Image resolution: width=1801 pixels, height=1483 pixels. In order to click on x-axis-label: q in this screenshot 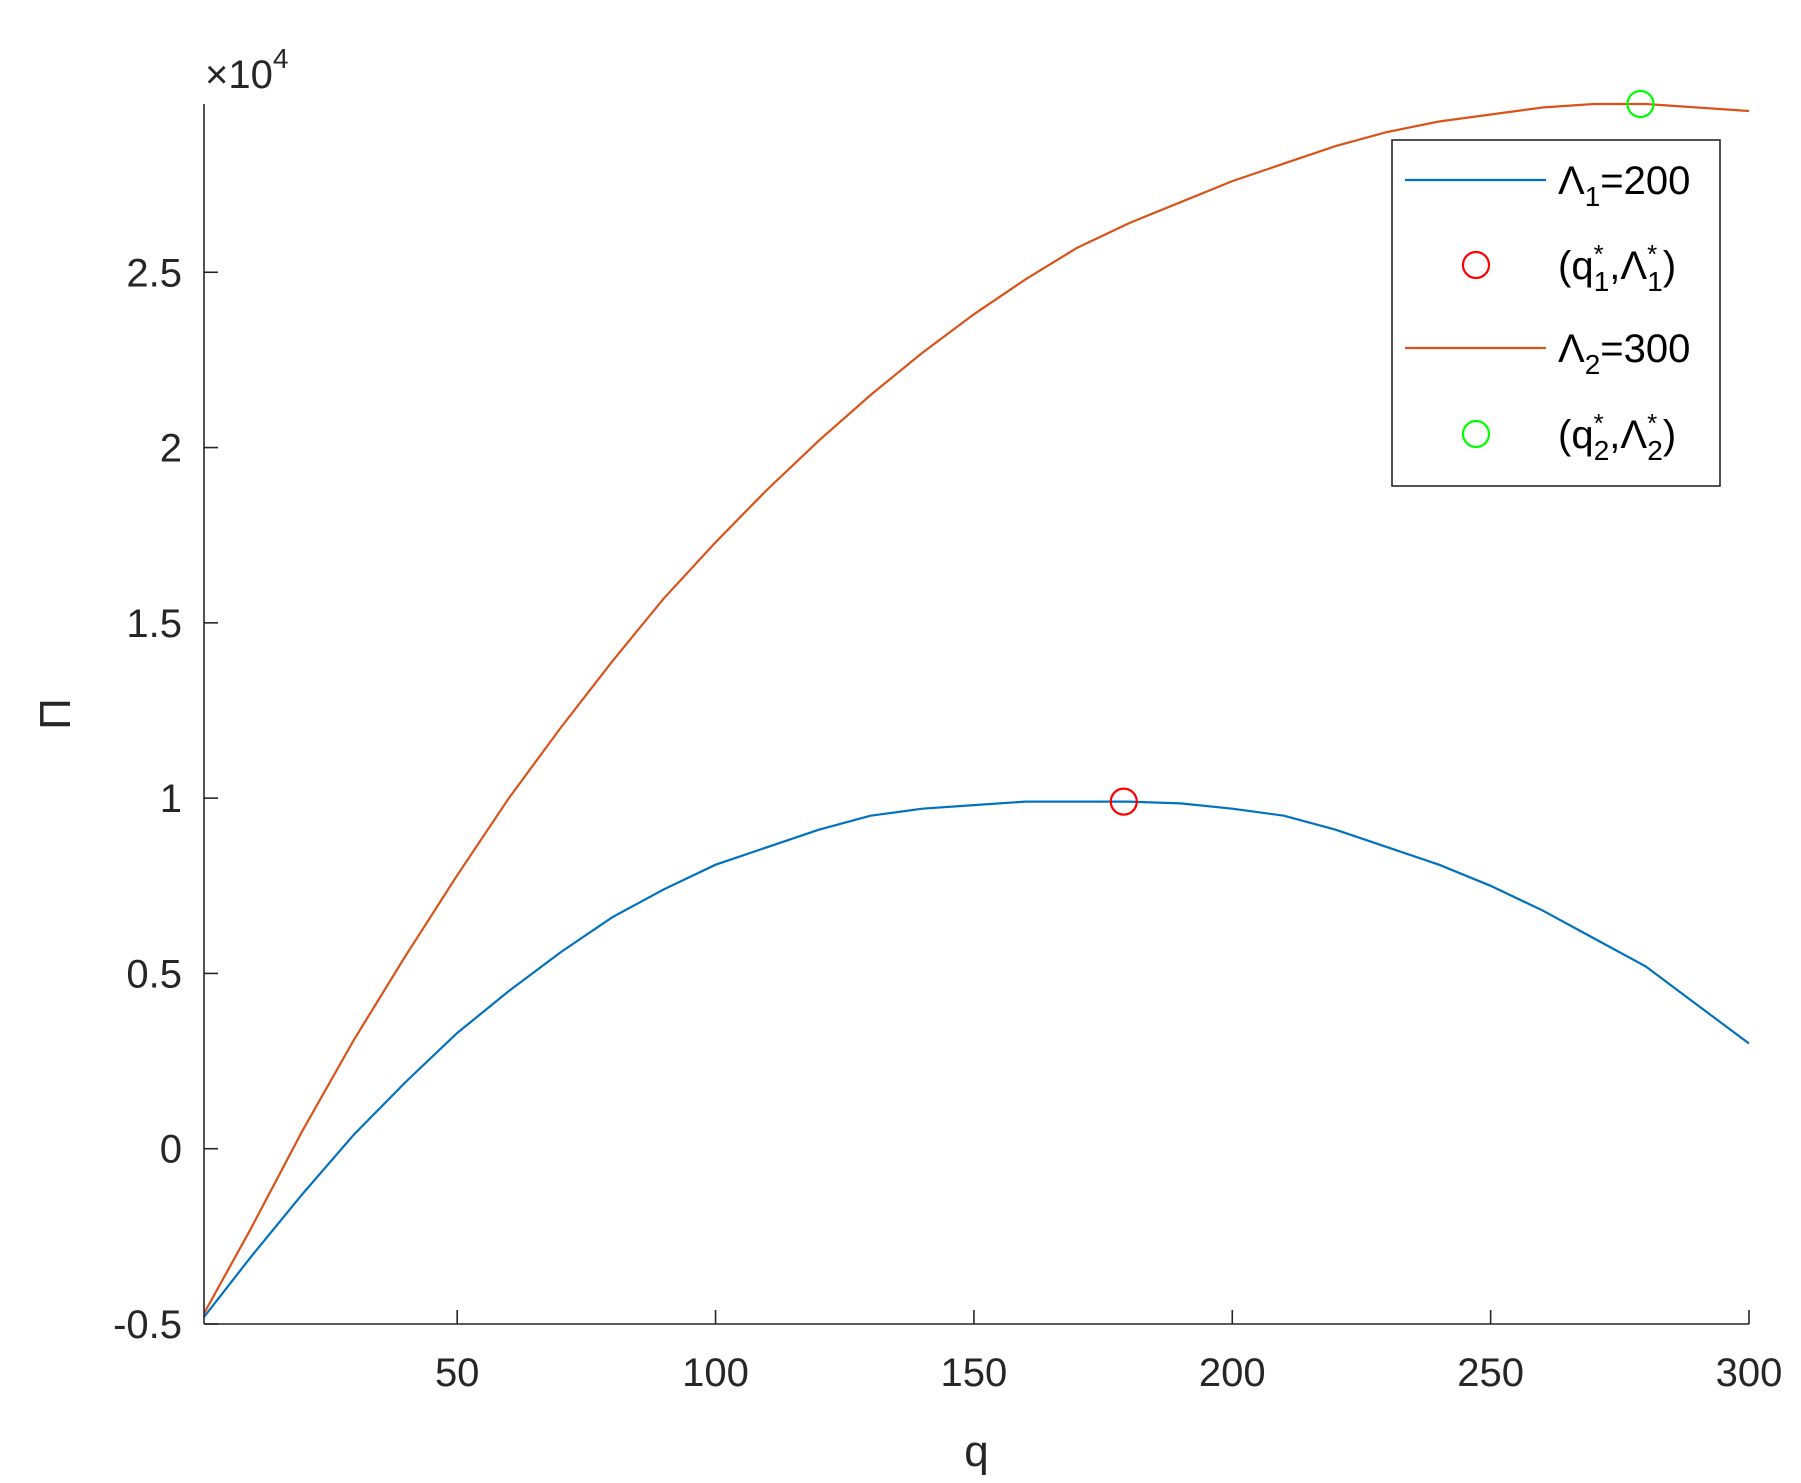, I will do `click(976, 1451)`.